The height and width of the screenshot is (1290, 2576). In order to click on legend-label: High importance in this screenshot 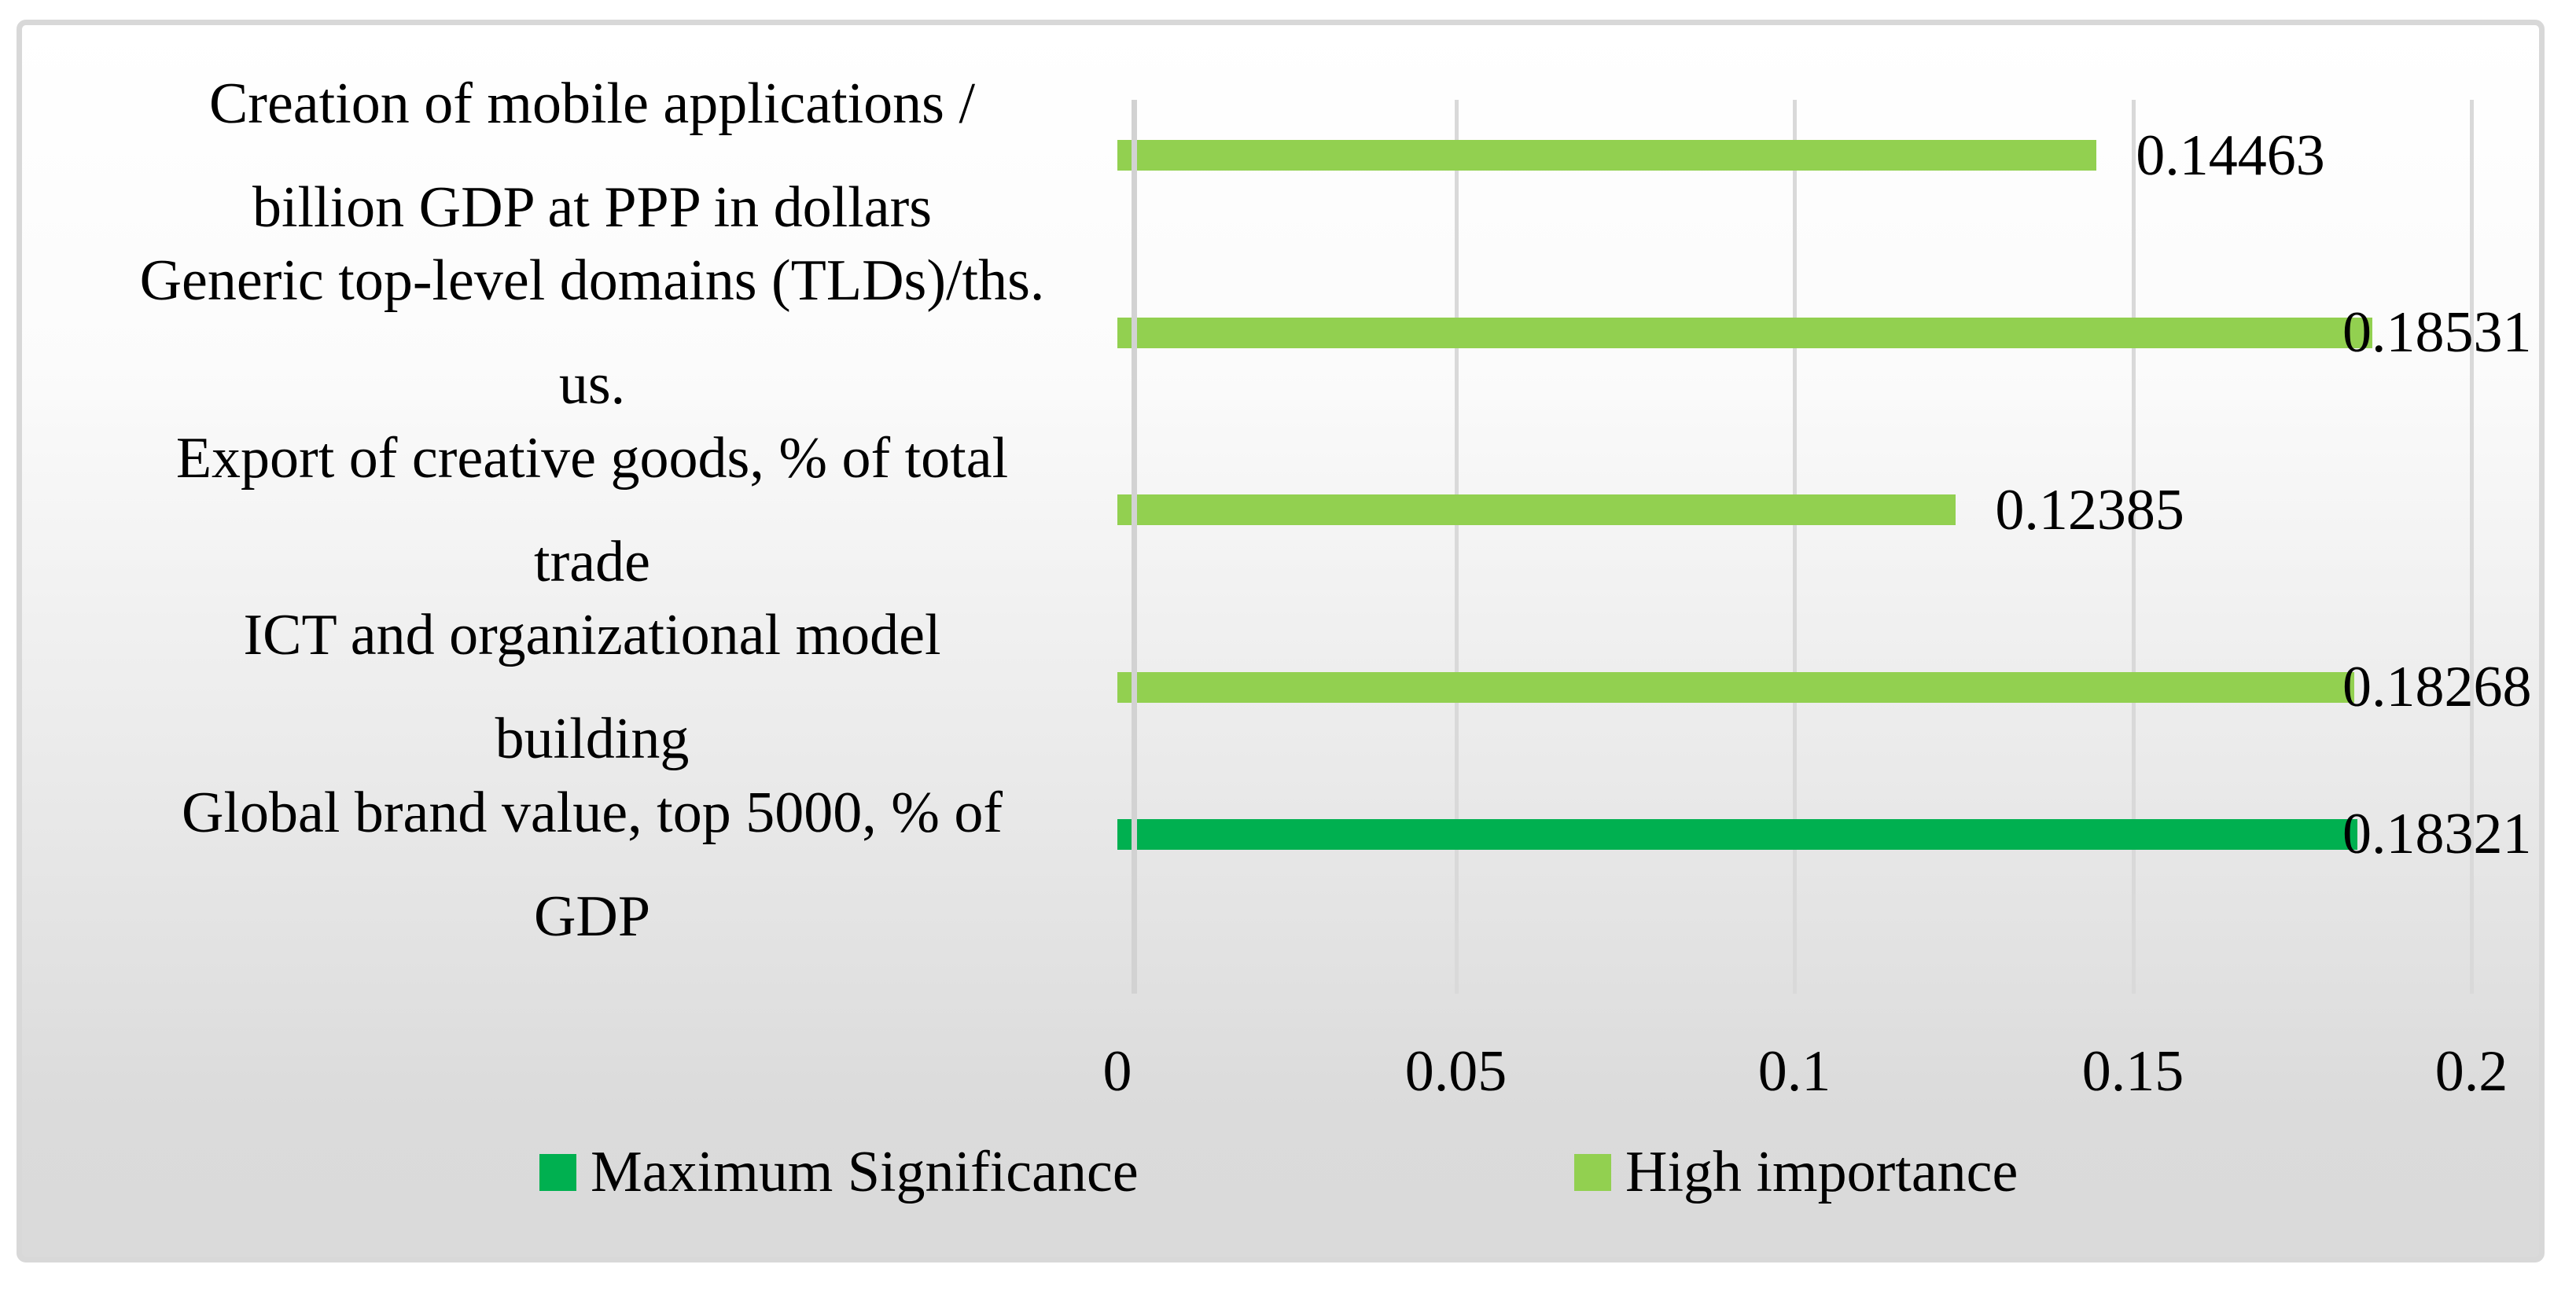, I will do `click(1821, 1172)`.